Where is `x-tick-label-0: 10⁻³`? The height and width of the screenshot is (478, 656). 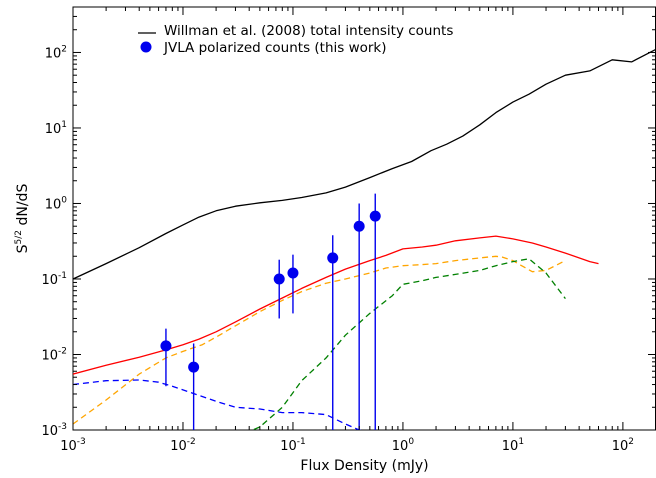
x-tick-label-0: 10⁻³ is located at coordinates (73, 445).